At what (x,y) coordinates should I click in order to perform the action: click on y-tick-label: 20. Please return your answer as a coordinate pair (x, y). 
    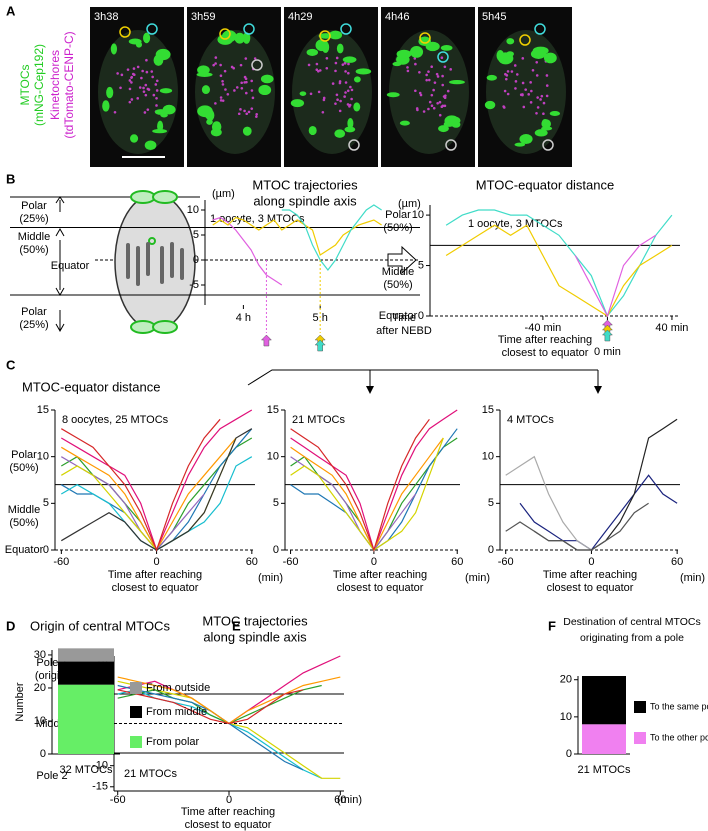
    Looking at the image, I should click on (566, 680).